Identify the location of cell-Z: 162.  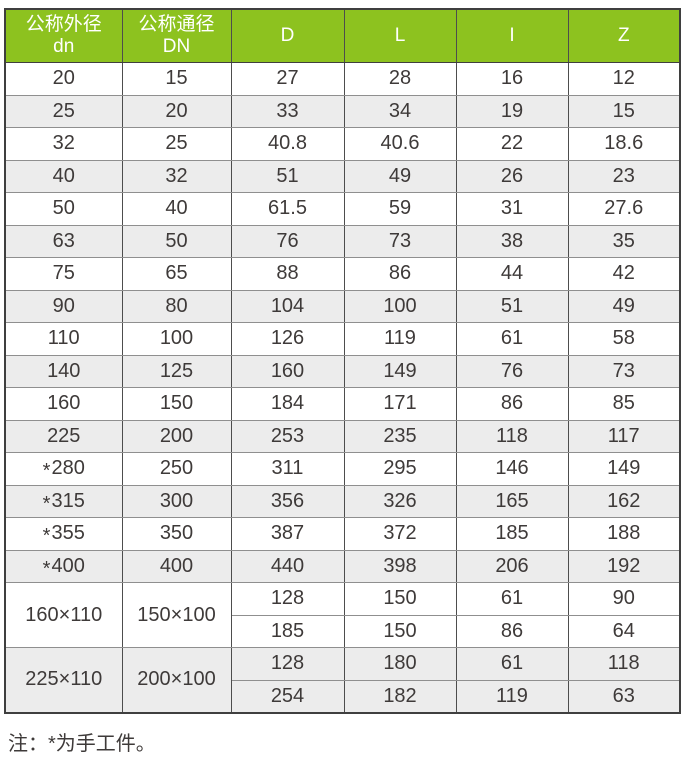
(624, 501).